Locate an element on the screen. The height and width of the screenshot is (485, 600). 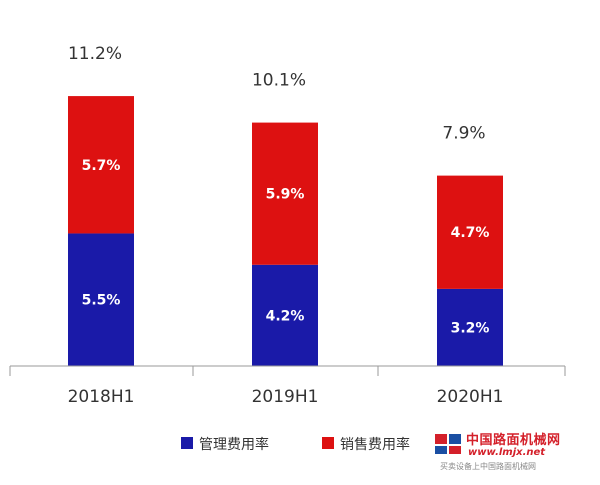
x-axis: 2018H1 2019H1 2020H1 is located at coordinates (287, 386).